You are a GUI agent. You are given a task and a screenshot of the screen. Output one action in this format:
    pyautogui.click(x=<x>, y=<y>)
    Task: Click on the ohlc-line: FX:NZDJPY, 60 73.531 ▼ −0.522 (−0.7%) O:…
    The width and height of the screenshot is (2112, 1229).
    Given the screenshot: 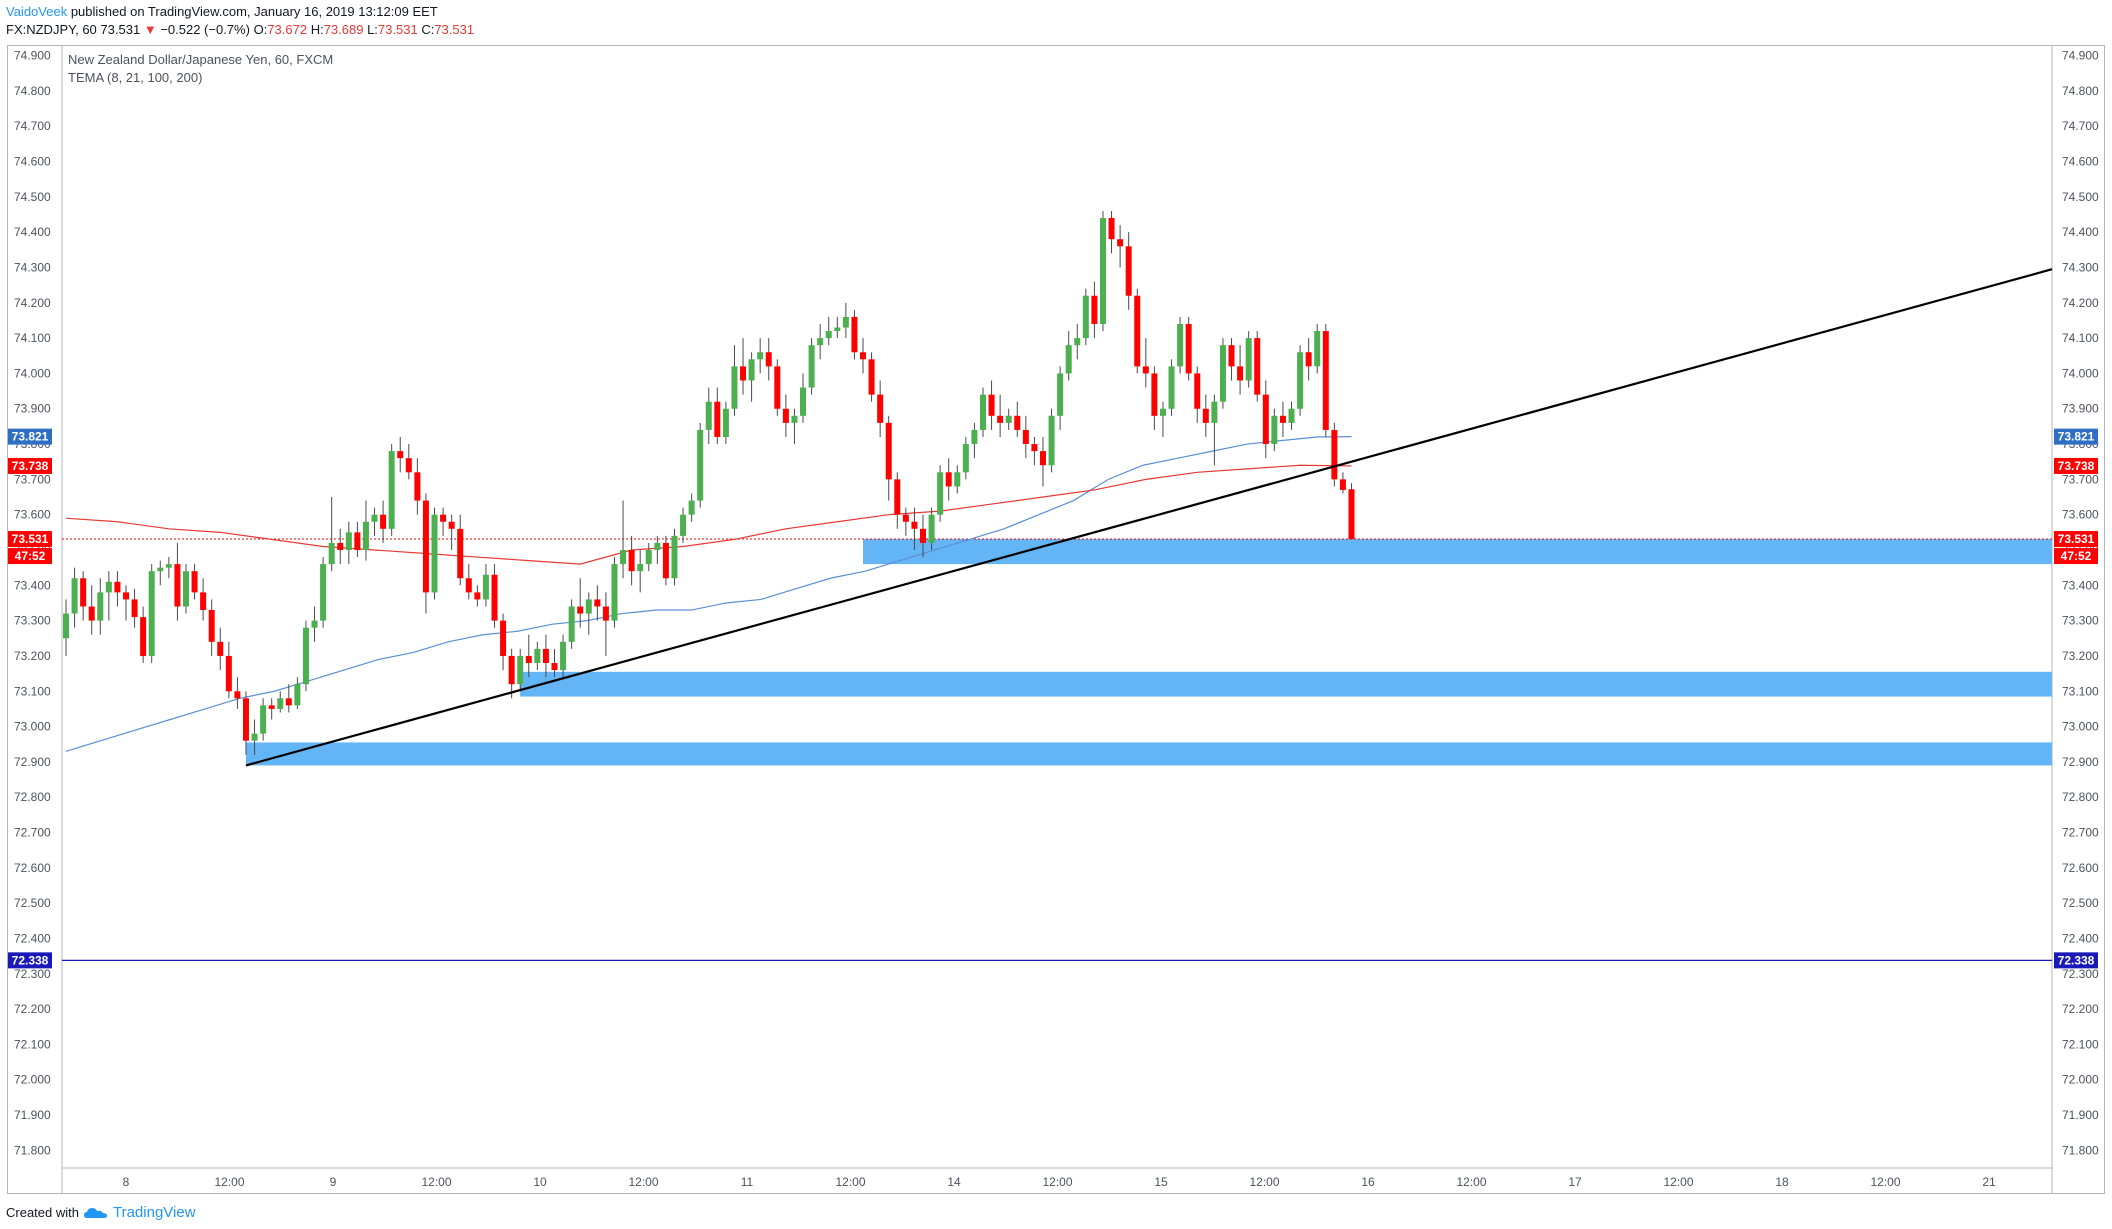 What is the action you would take?
    pyautogui.click(x=240, y=30)
    